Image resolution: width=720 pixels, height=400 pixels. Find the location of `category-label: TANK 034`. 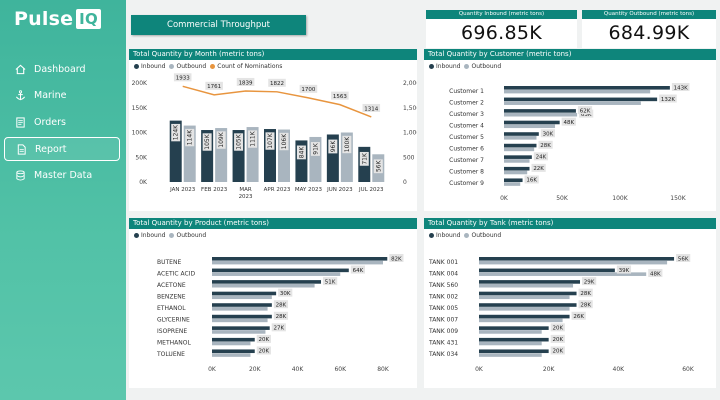

category-label: TANK 034 is located at coordinates (443, 354).